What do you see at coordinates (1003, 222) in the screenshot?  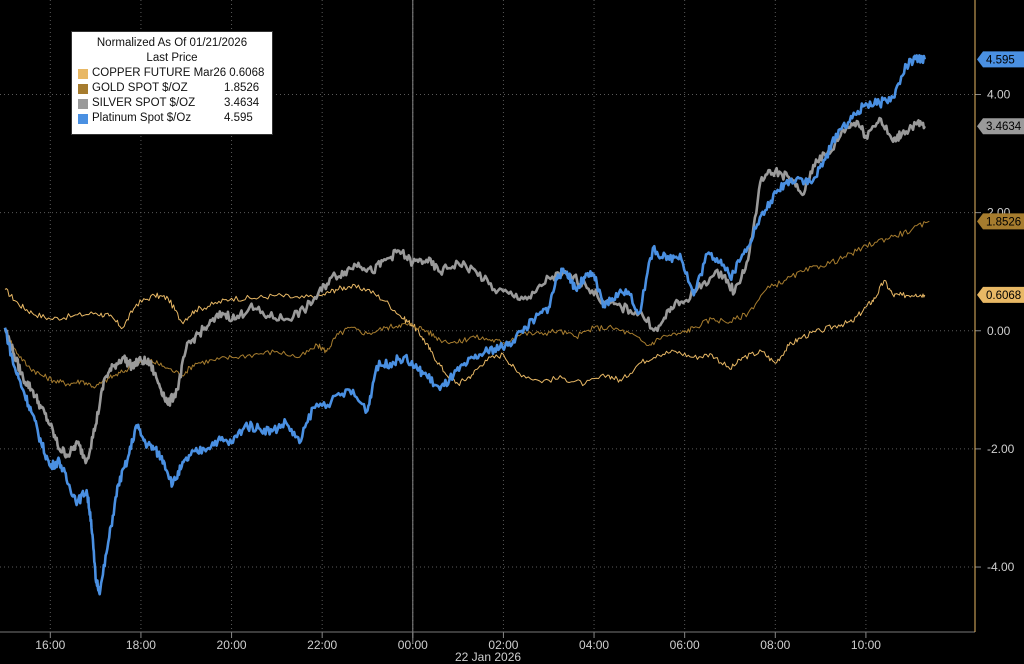 I see `end-label-value: 1.8526` at bounding box center [1003, 222].